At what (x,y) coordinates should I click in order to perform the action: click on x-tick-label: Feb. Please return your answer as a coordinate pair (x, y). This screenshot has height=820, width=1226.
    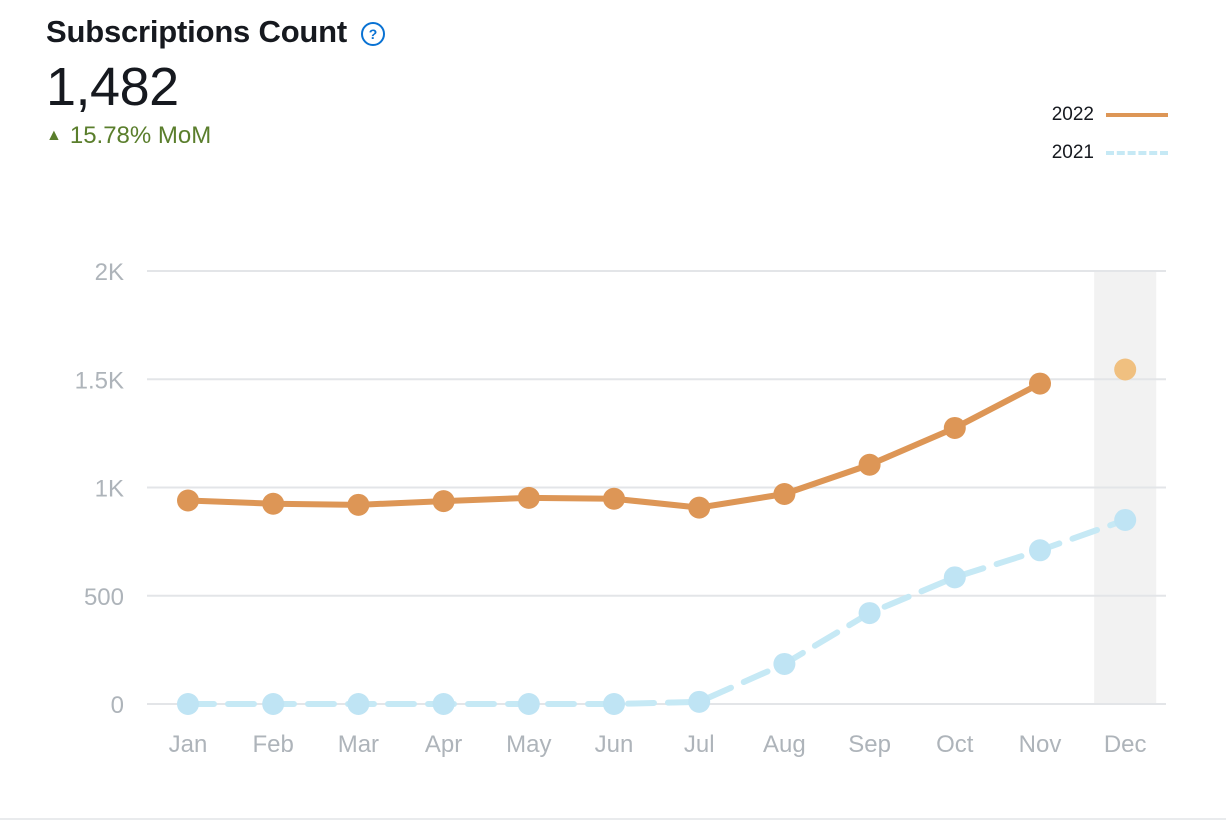
    Looking at the image, I should click on (273, 744).